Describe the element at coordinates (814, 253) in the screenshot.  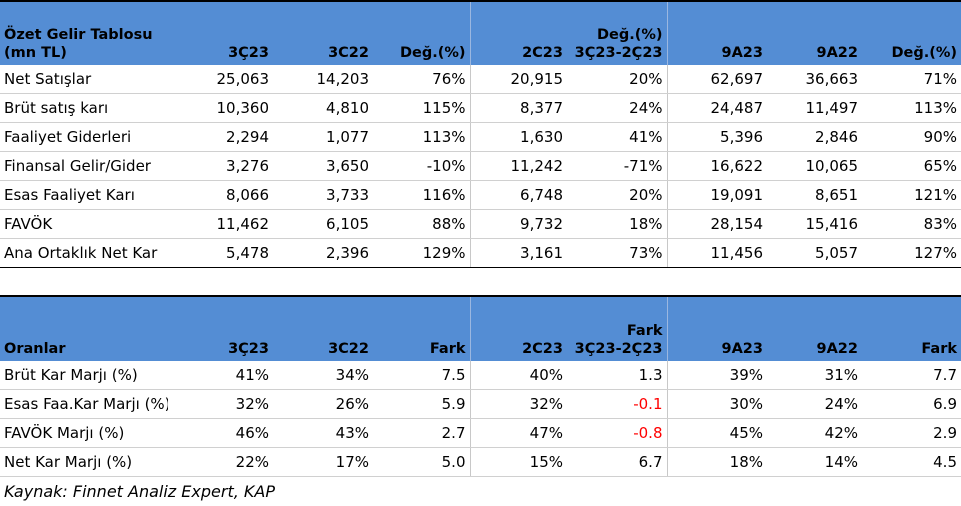
I see `table-cell: 5,057` at that location.